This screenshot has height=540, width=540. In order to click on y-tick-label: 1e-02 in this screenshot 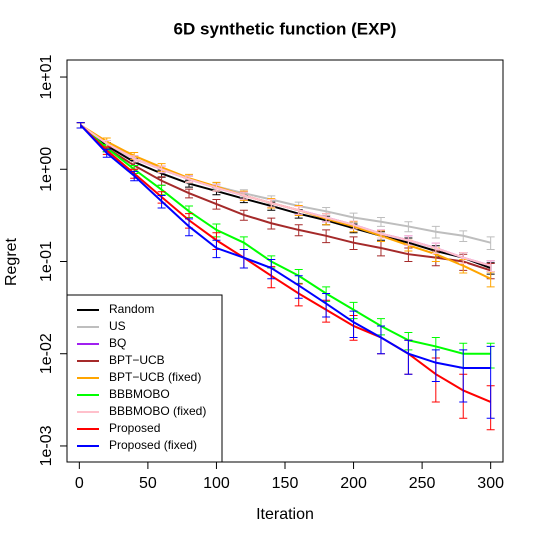, I will do `click(46, 353)`.